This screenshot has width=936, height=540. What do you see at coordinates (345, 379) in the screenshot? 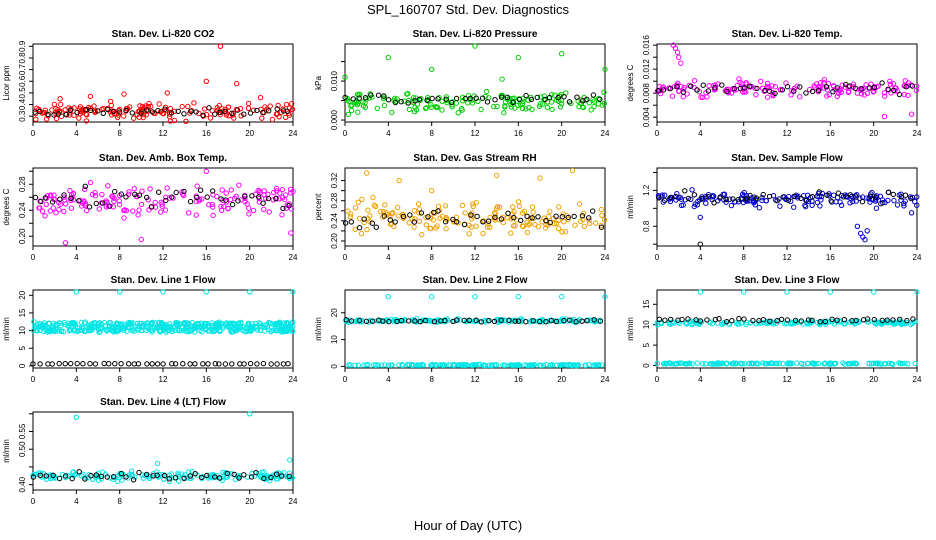
I see `x-tick-label: 0` at bounding box center [345, 379].